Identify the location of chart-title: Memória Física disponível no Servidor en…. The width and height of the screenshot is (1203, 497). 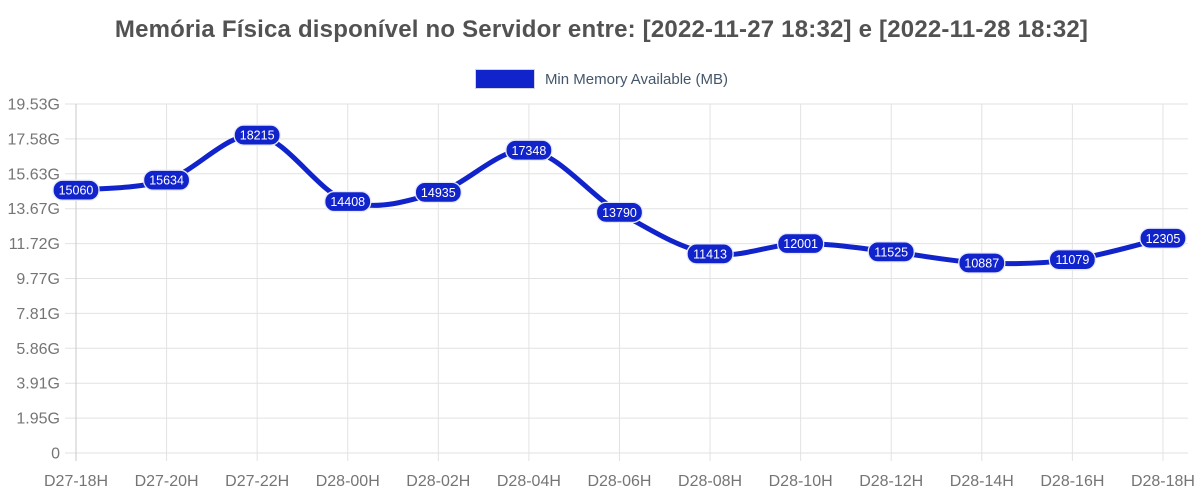
(601, 29).